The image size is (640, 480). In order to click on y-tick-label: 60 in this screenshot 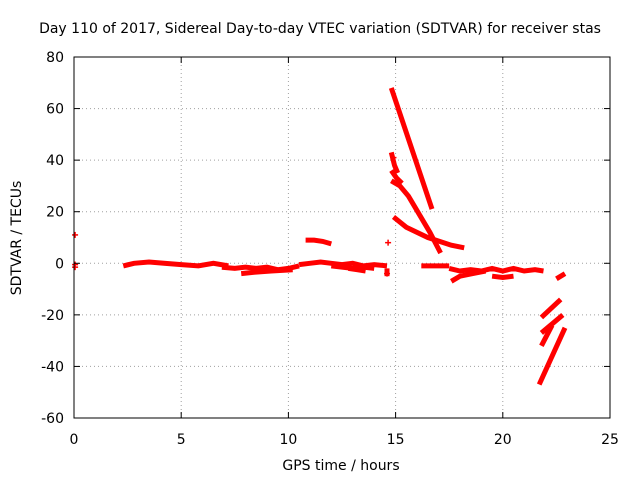, I will do `click(55, 110)`.